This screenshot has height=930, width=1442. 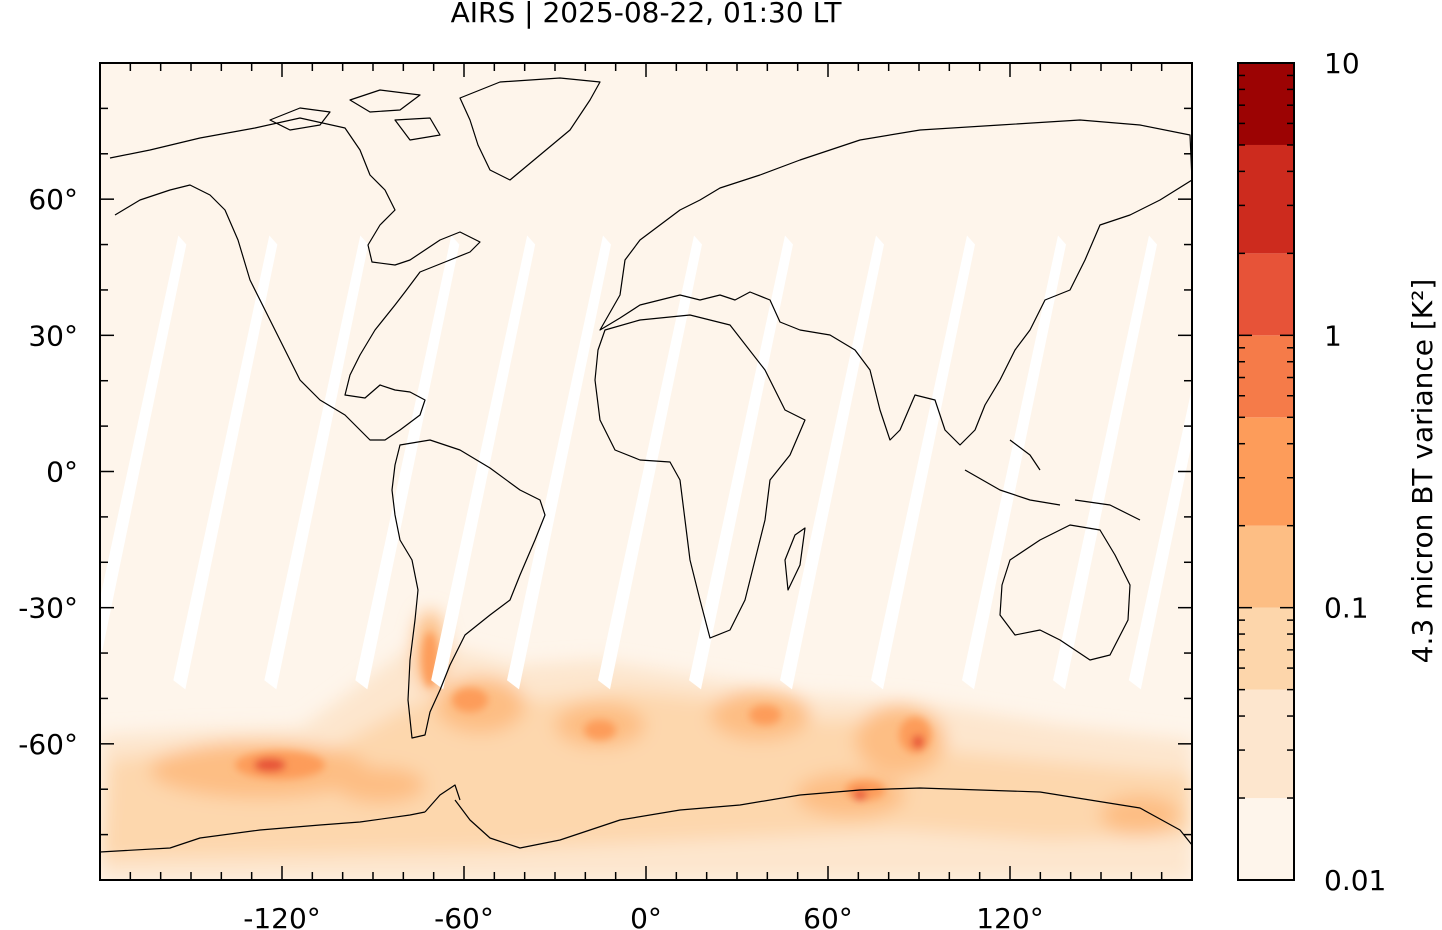 What do you see at coordinates (48, 608) in the screenshot?
I see `lat-tick-label: -30°` at bounding box center [48, 608].